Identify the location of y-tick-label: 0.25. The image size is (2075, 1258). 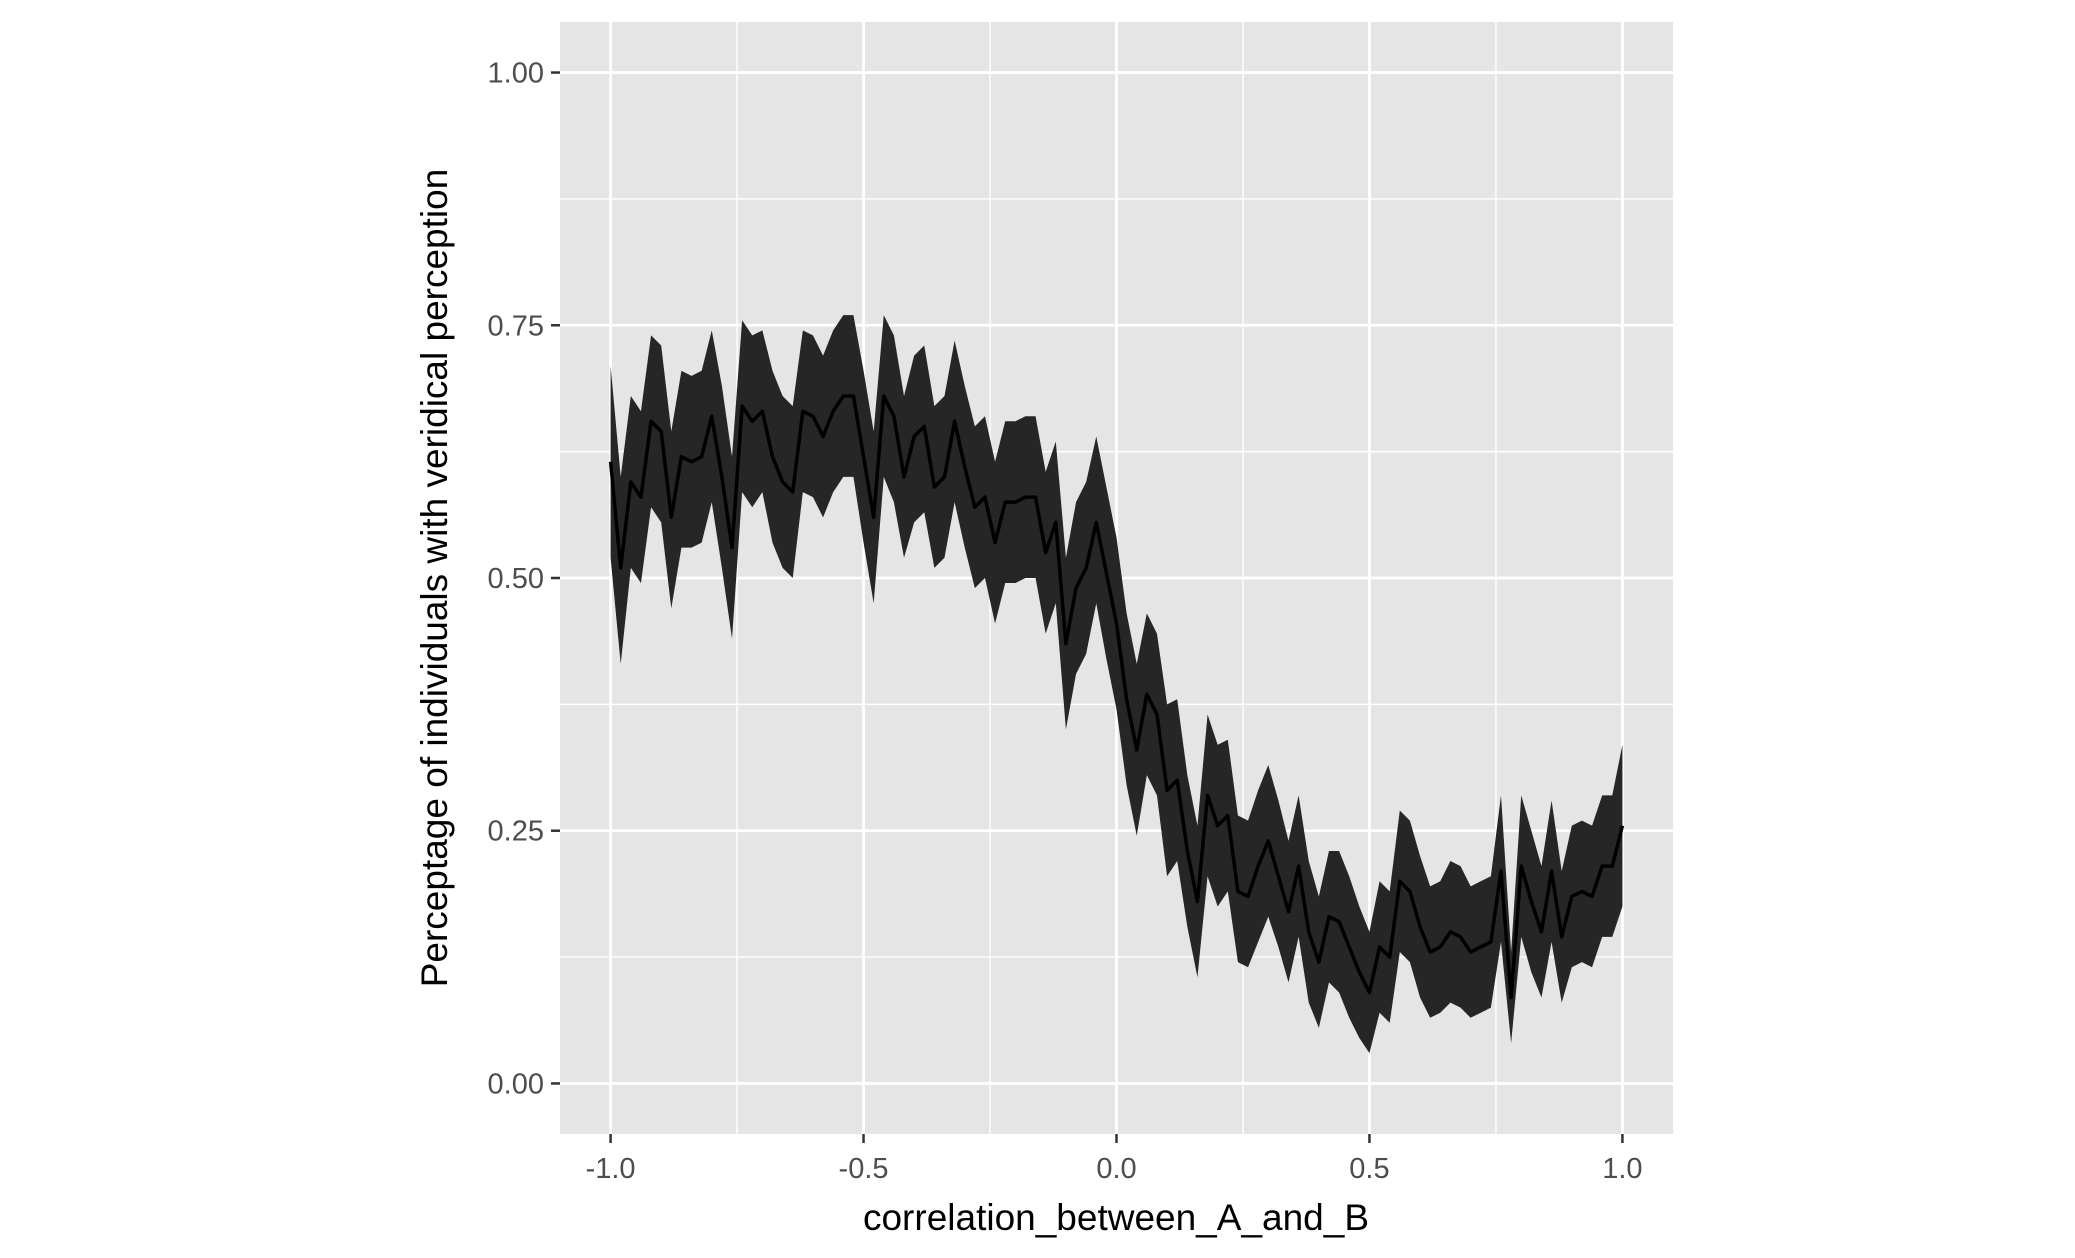
(516, 832).